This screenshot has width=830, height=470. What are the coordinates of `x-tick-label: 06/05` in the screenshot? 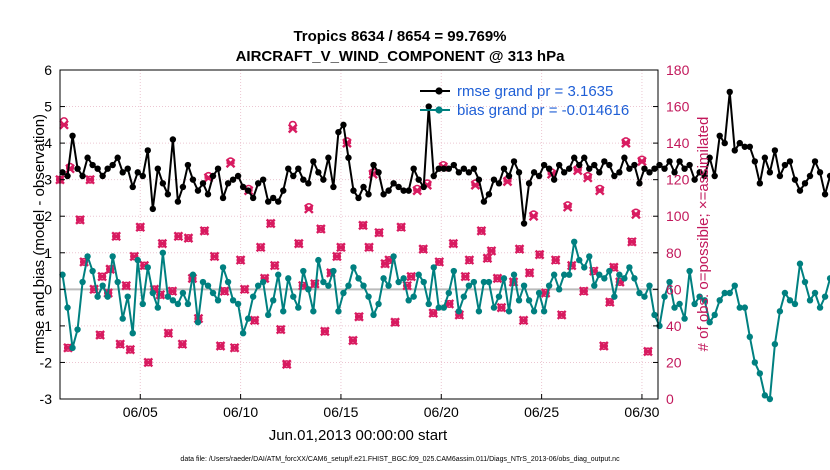 It's located at (140, 412).